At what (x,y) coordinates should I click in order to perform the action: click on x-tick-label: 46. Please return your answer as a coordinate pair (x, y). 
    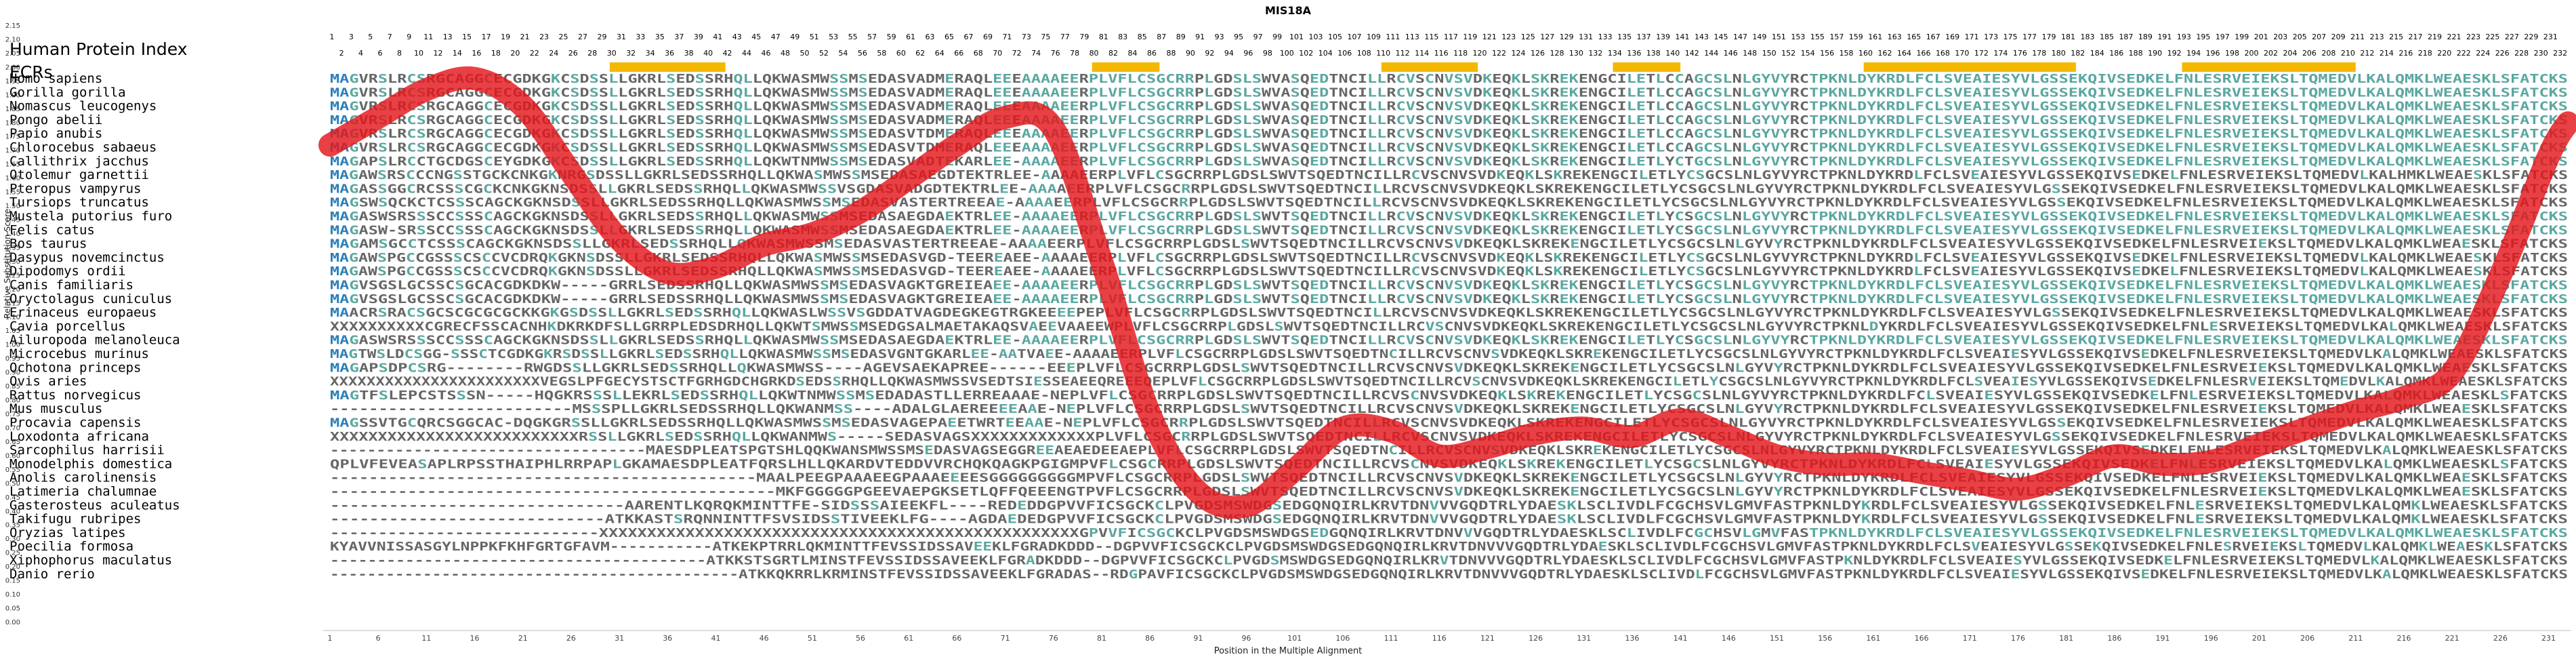
    Looking at the image, I should click on (764, 638).